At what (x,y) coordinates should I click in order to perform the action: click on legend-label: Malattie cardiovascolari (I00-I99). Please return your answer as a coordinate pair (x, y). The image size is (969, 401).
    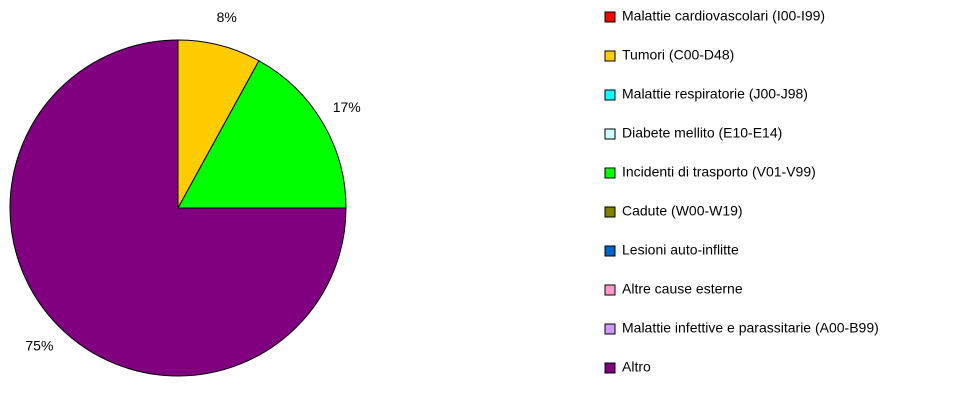
    Looking at the image, I should click on (723, 16).